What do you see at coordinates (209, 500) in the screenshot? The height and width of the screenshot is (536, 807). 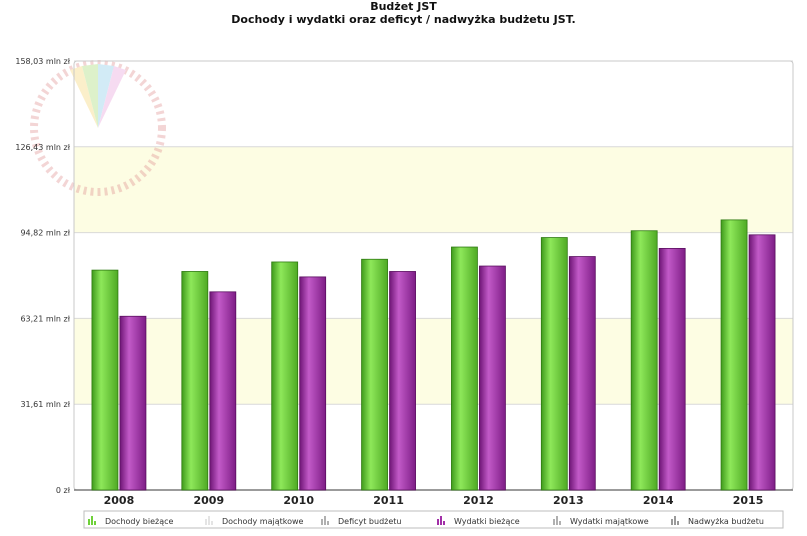 I see `x-tick-label: 2009` at bounding box center [209, 500].